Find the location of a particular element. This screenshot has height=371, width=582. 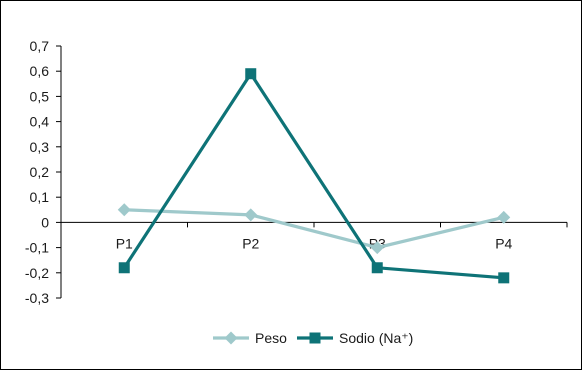

legend: Peso Sodio (Na⁺) is located at coordinates (313, 338).